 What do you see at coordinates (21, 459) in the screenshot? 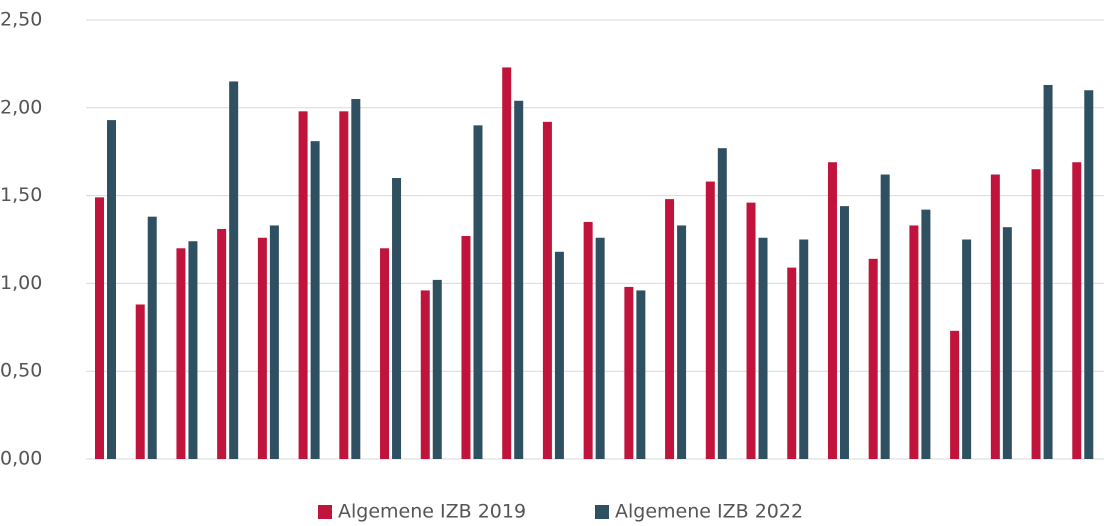
I see `y-tick-label: 0,00` at bounding box center [21, 459].